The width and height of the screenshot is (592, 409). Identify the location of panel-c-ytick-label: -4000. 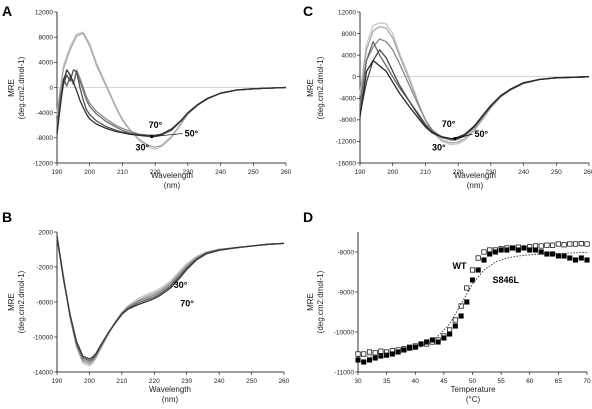
(347, 99).